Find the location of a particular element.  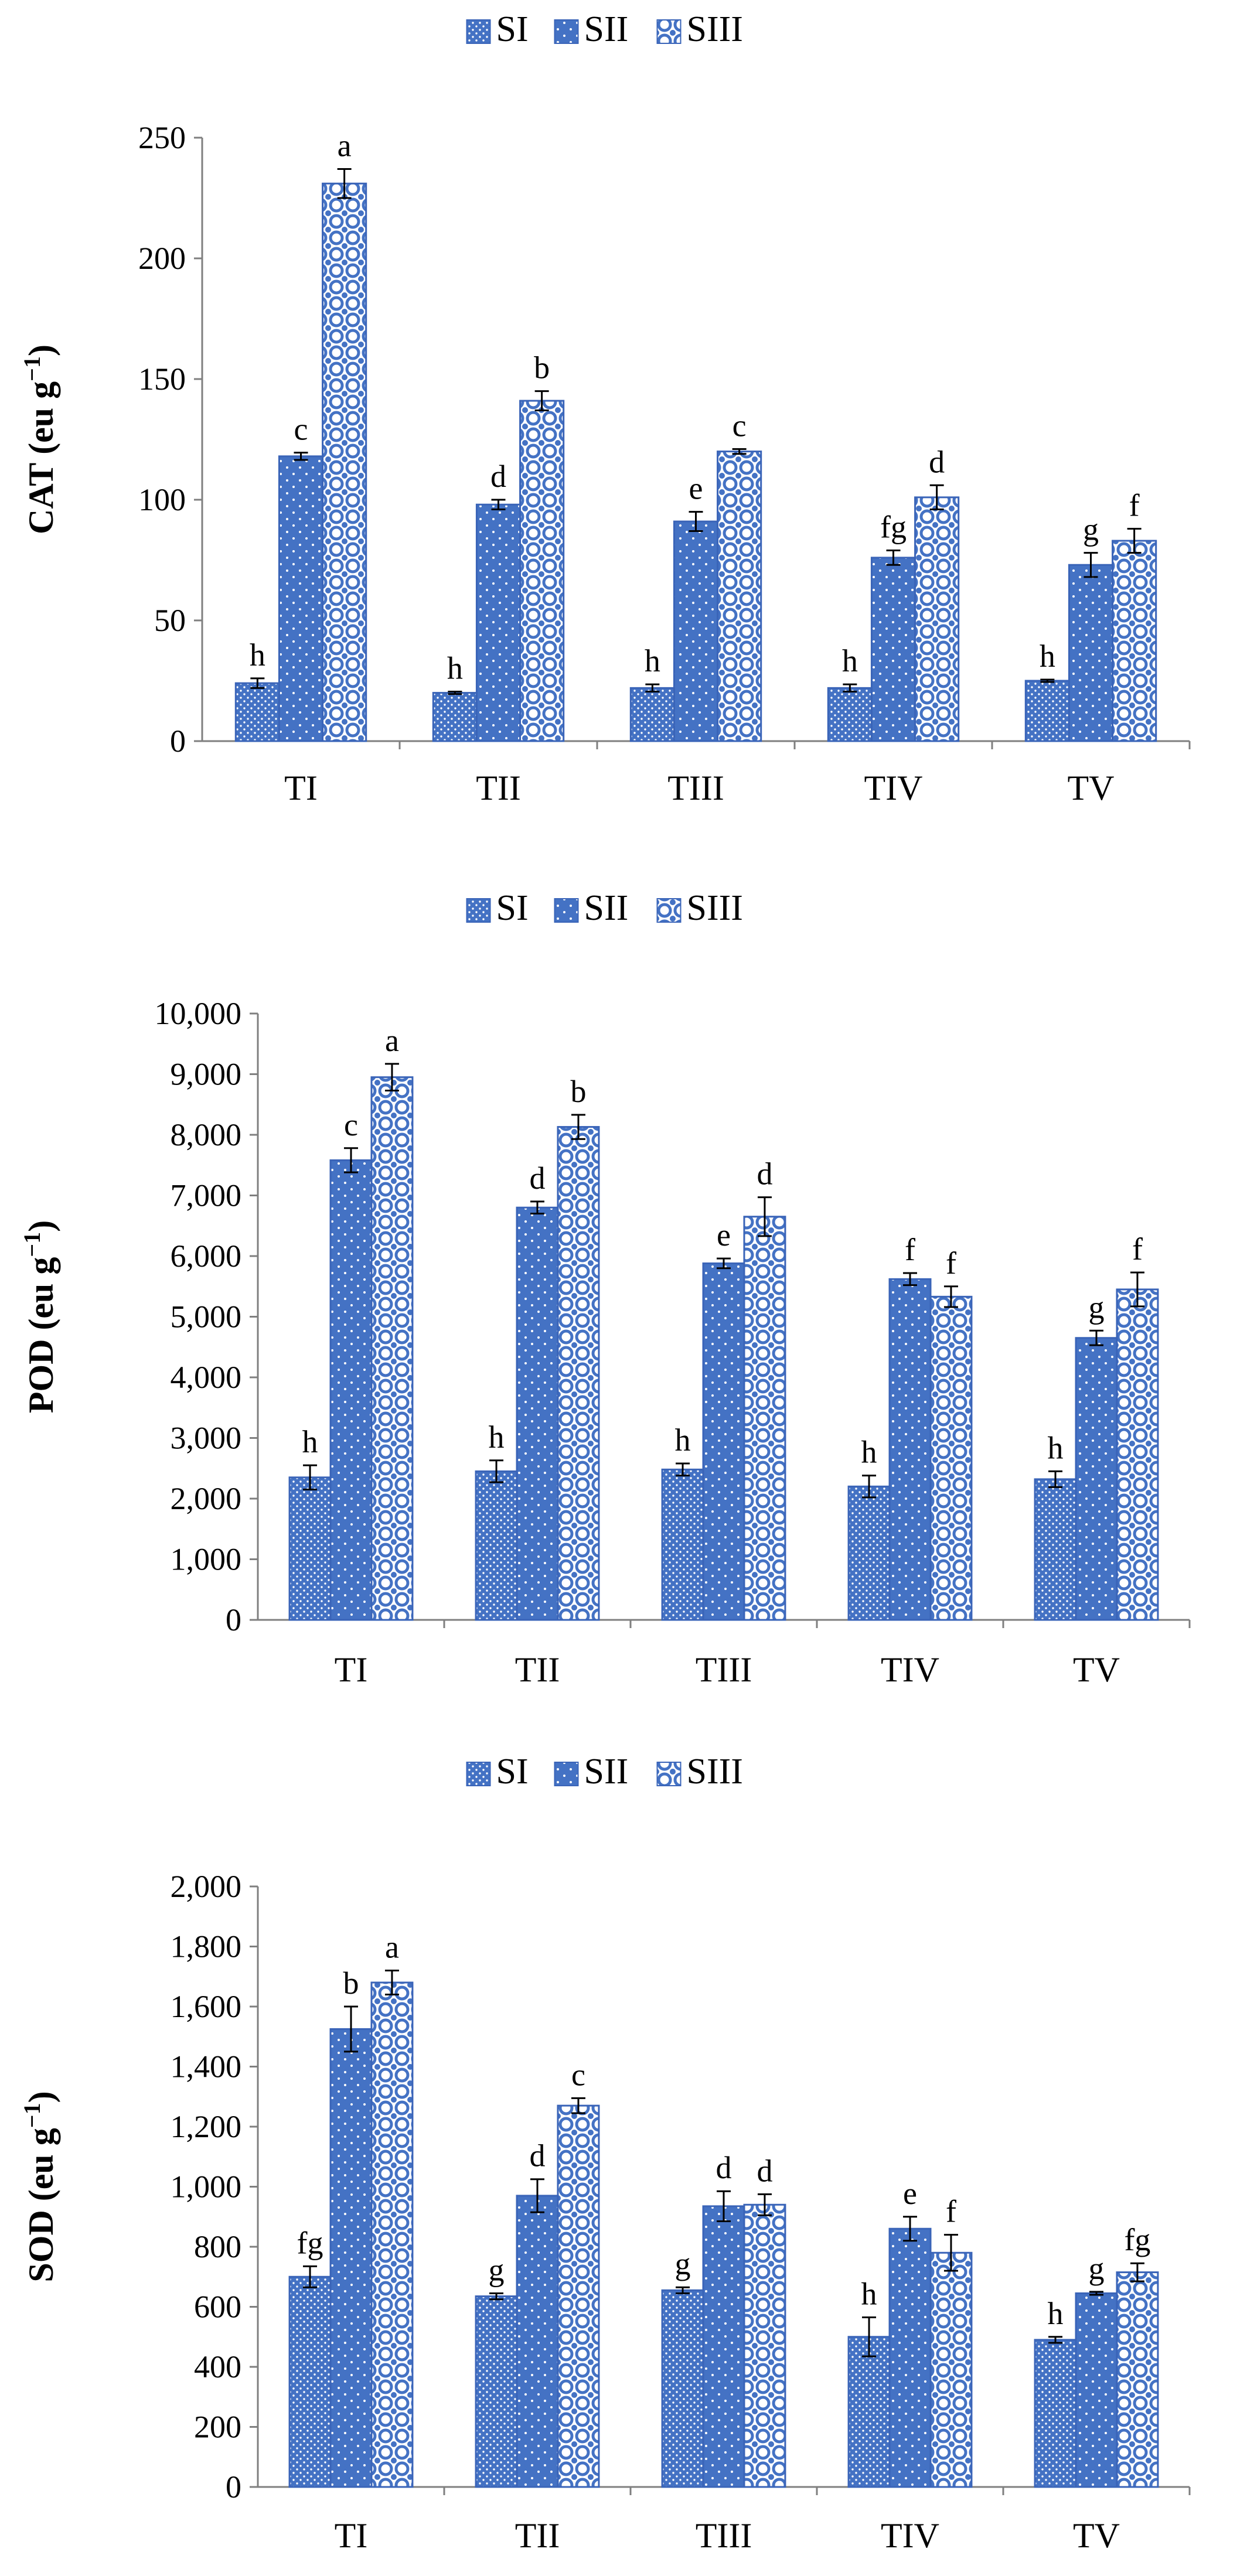

y-tick-label: 50 is located at coordinates (170, 620).